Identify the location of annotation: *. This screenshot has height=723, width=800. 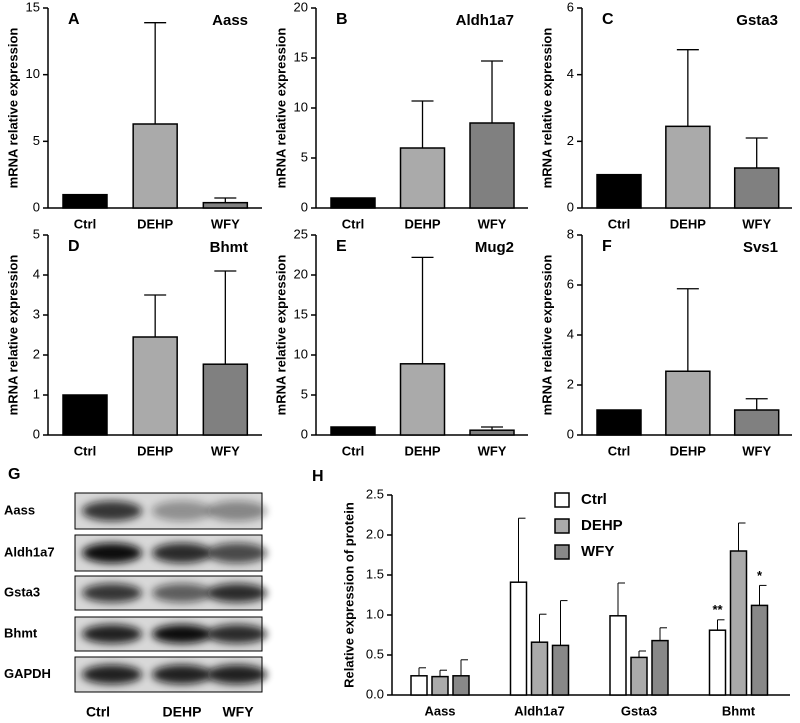
(760, 575).